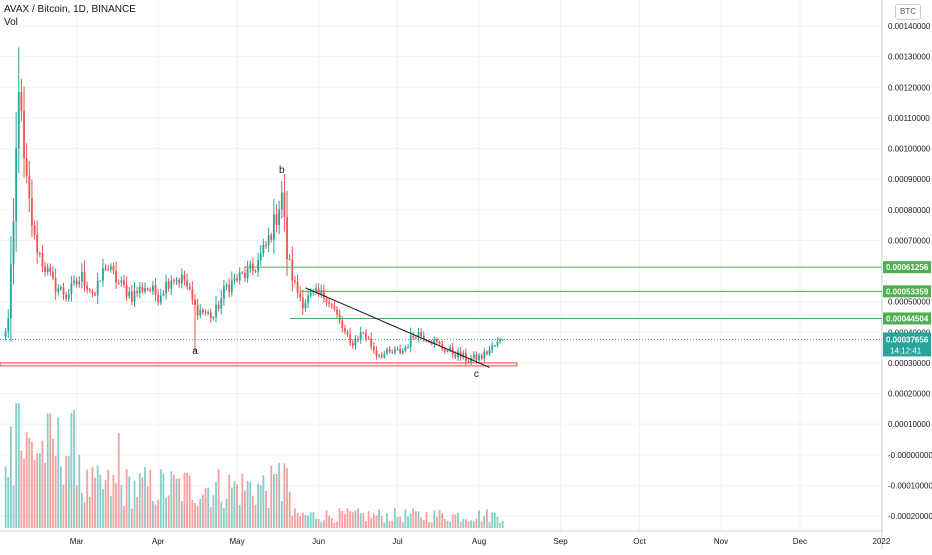  I want to click on level-price-tag, so click(907, 318).